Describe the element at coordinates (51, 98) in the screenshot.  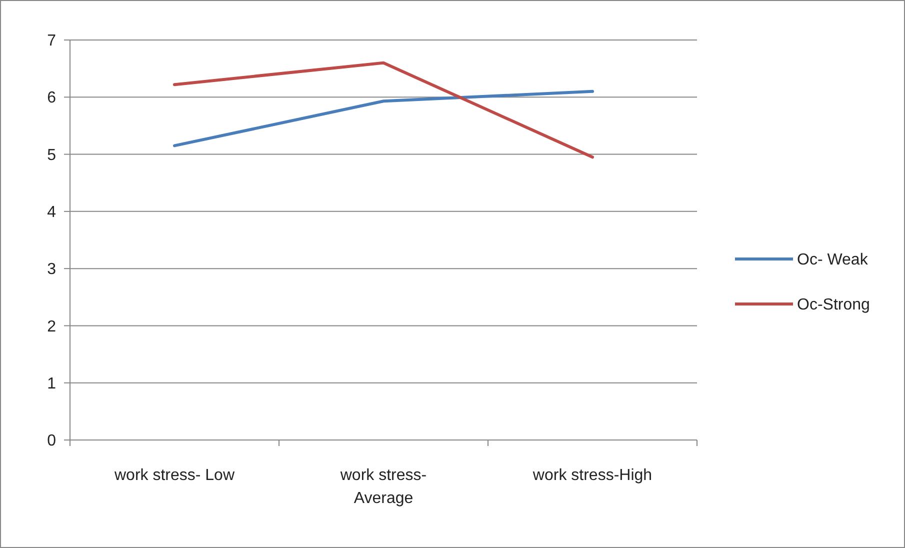
I see `y-tick-label: 6` at that location.